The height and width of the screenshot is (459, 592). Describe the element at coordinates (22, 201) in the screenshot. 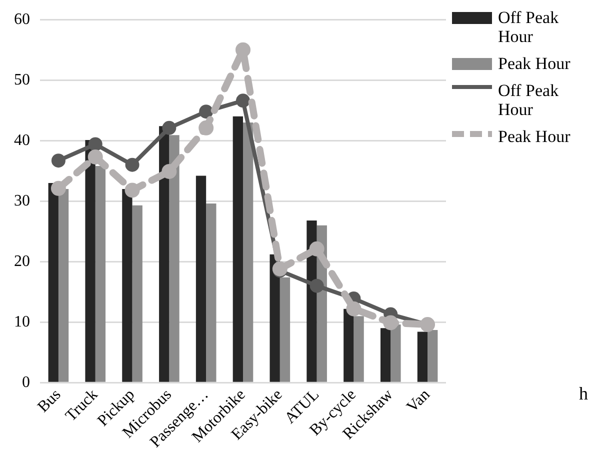

I see `y-tick-label: 30` at that location.